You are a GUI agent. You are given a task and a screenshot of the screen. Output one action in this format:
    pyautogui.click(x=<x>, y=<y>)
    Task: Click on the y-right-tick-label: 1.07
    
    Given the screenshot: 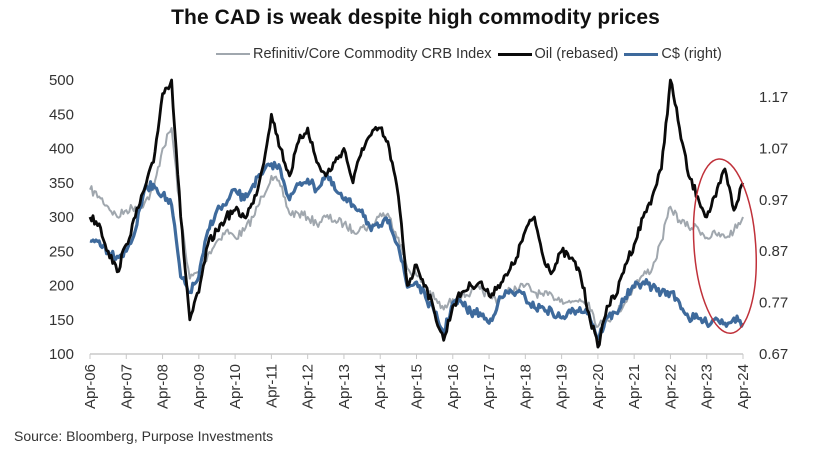 What is the action you would take?
    pyautogui.click(x=773, y=148)
    